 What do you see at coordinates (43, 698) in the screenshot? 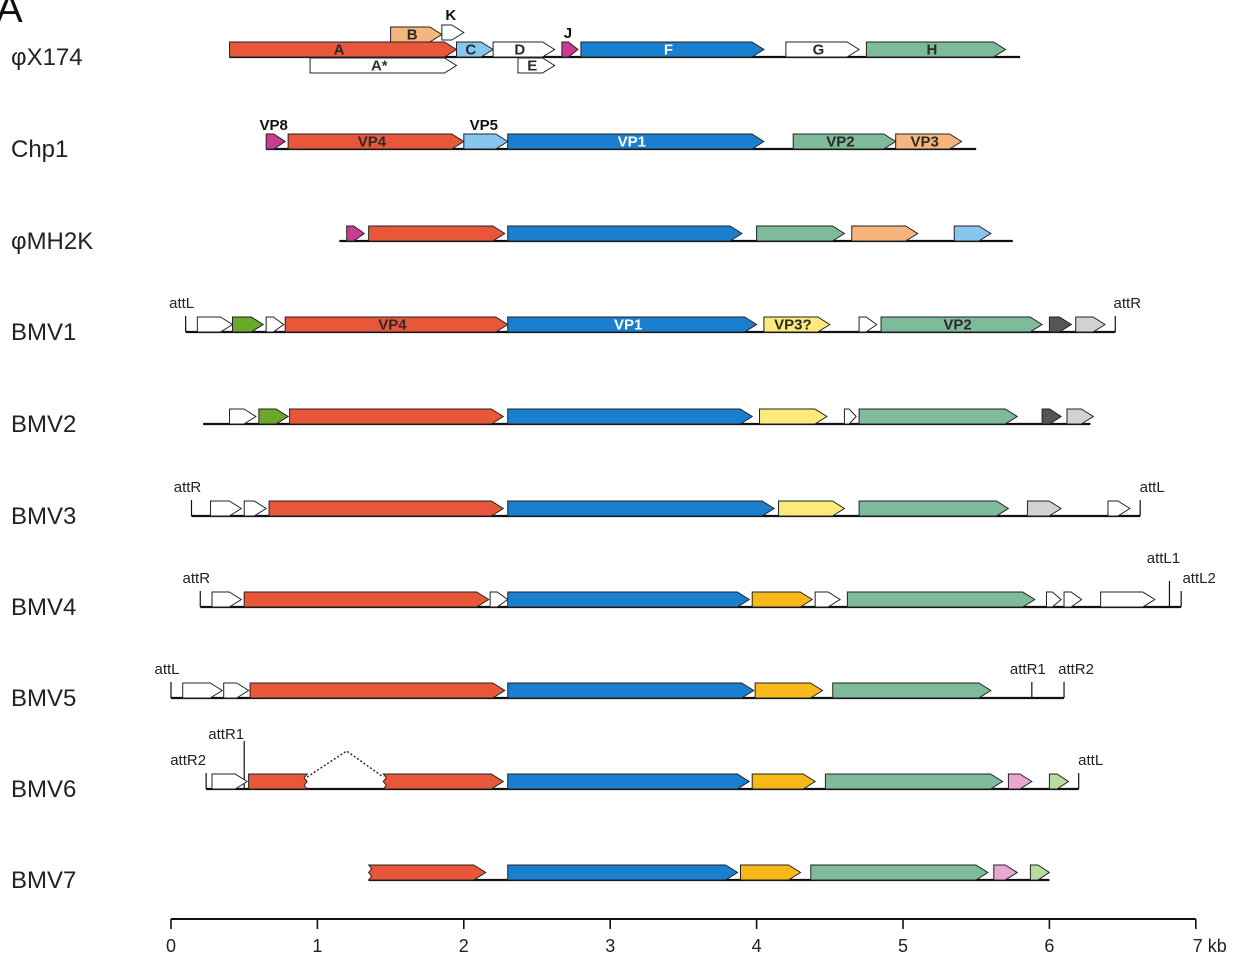
I see `genome-name: BMV5` at bounding box center [43, 698].